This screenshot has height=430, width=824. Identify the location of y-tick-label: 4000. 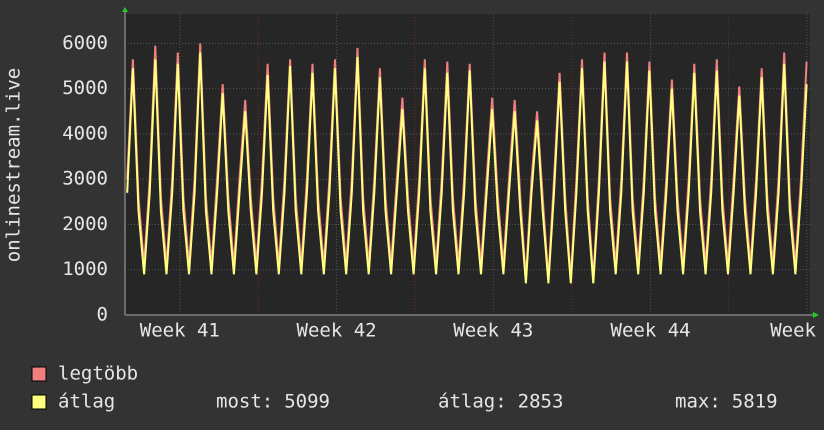
(85, 133).